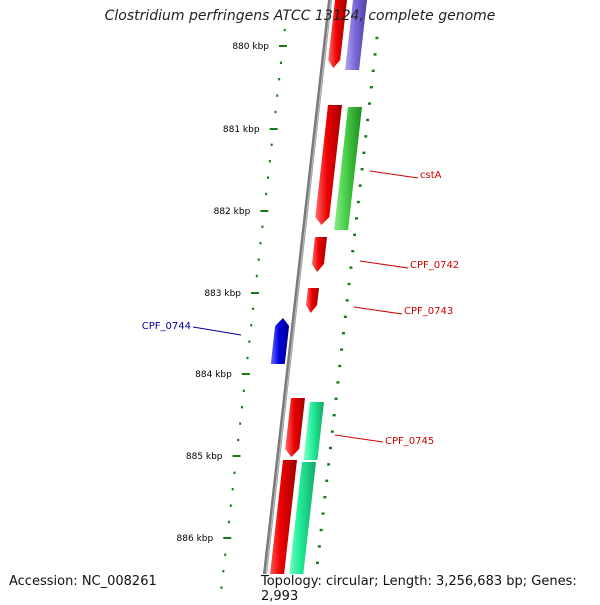 The image size is (600, 605). I want to click on gene-label: CPF_0743, so click(428, 311).